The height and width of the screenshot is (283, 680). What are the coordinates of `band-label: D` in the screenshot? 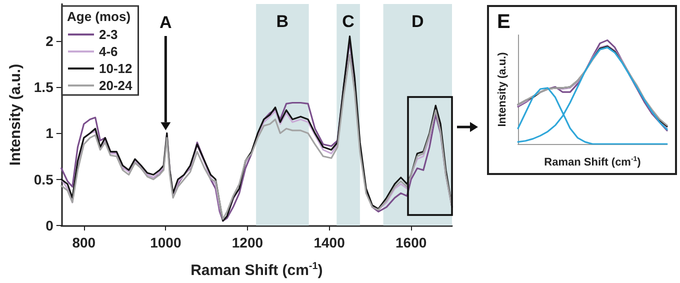 It's located at (418, 21).